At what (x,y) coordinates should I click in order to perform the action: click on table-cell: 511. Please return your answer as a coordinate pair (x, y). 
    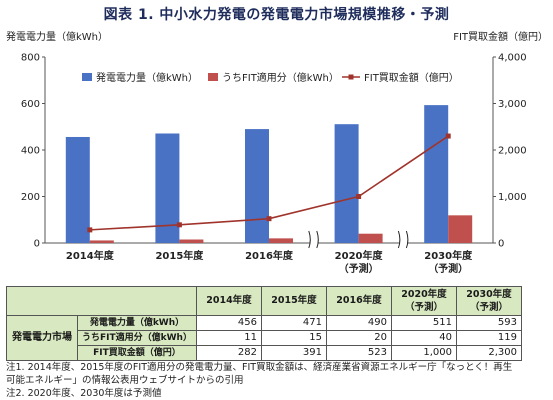
    Looking at the image, I should click on (423, 323).